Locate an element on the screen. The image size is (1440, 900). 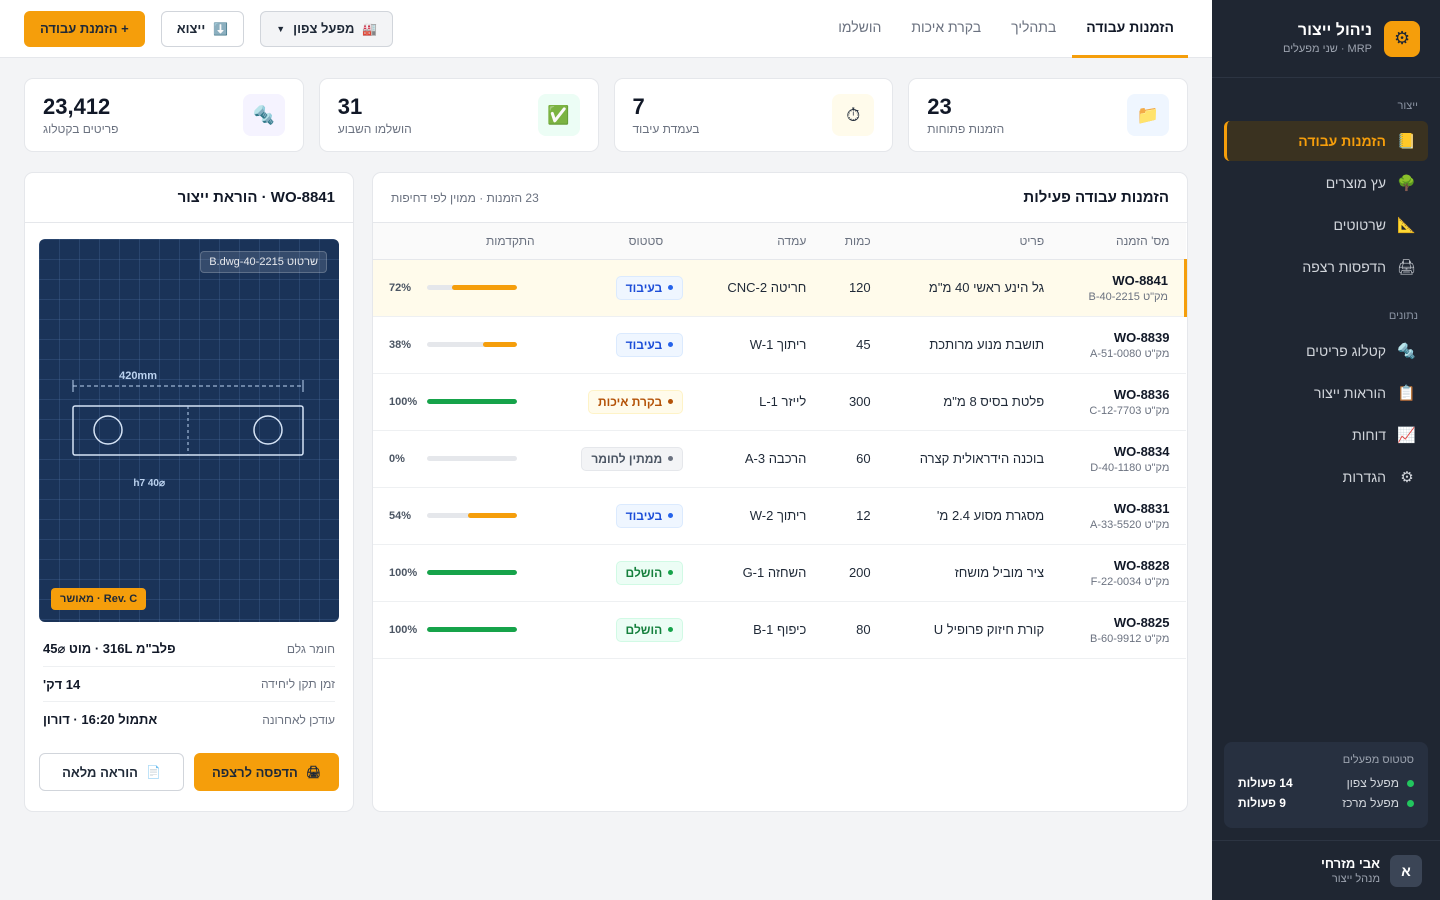
tab-quality-control: בקרת איכות is located at coordinates (946, 27).